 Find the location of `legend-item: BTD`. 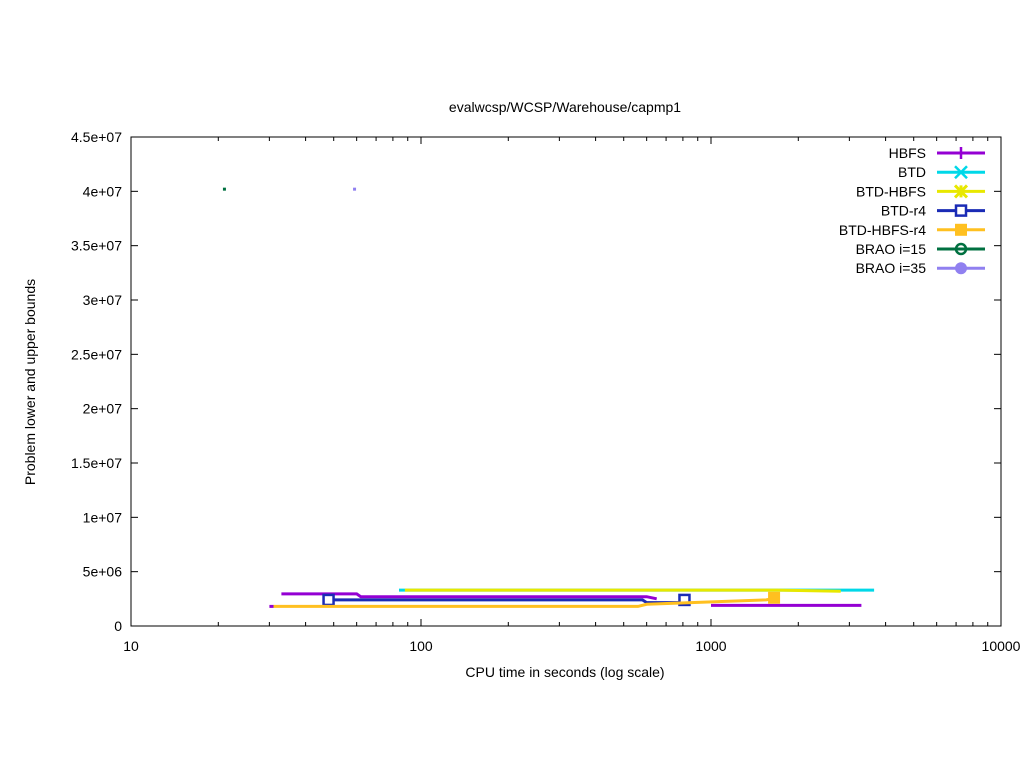

legend-item: BTD is located at coordinates (941, 172).